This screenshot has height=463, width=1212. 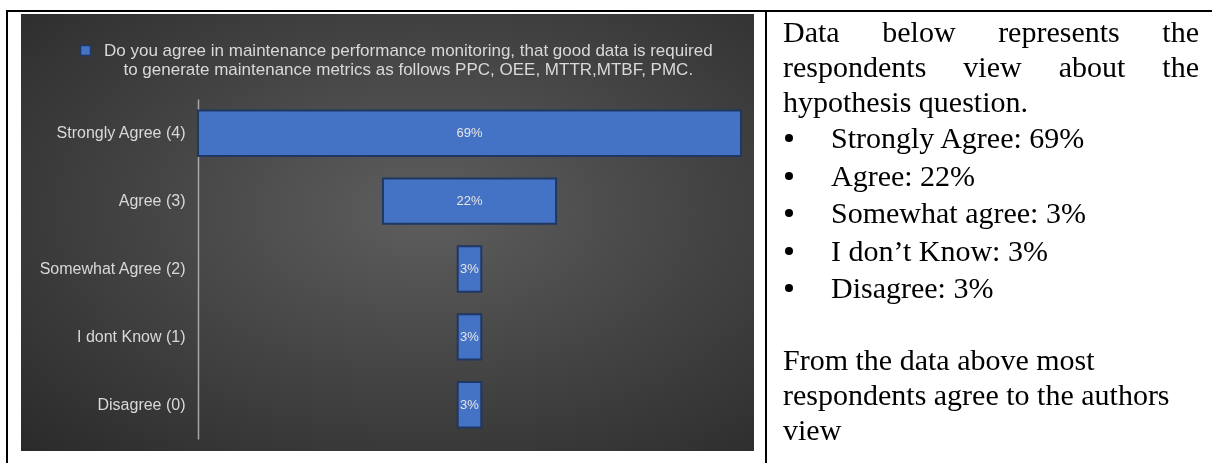 What do you see at coordinates (469, 133) in the screenshot?
I see `data-label: 69%` at bounding box center [469, 133].